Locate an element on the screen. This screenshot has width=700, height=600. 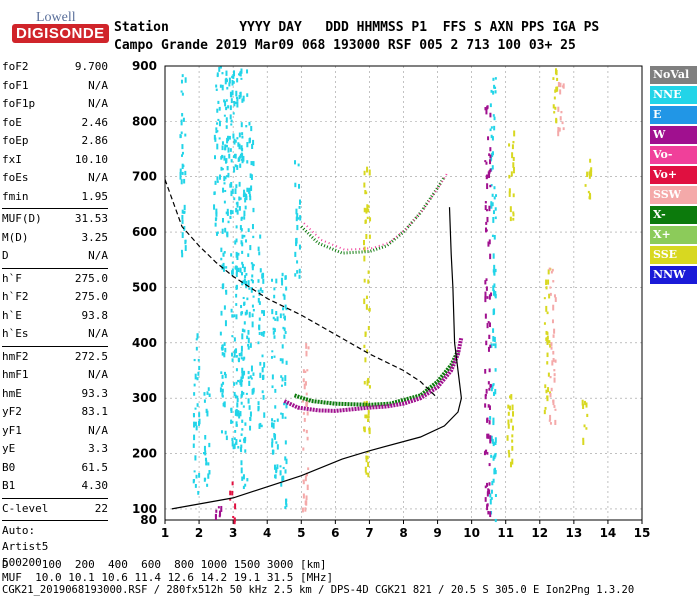
legend-item-x-: X- is located at coordinates (673, 215).